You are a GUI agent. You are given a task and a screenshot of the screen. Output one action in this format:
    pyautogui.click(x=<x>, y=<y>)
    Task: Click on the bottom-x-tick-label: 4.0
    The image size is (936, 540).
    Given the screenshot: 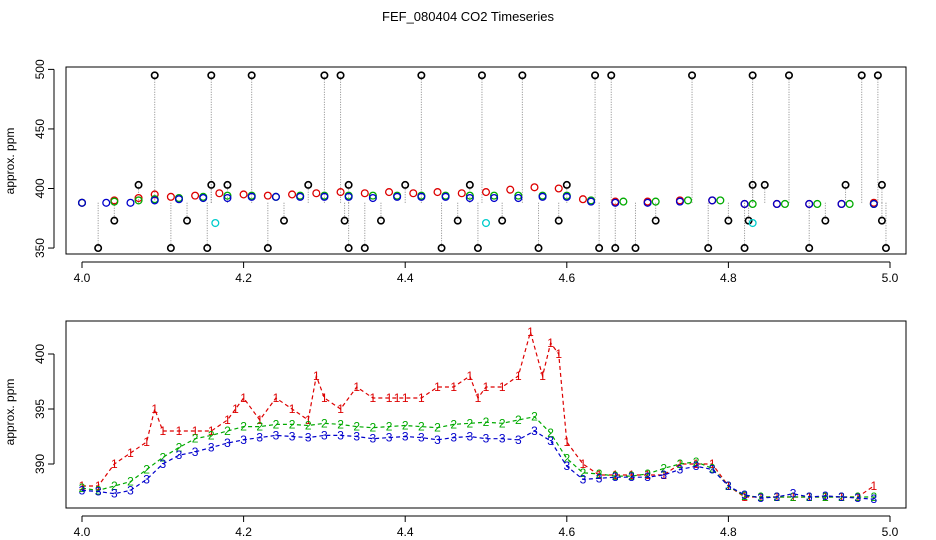 What is the action you would take?
    pyautogui.click(x=82, y=532)
    